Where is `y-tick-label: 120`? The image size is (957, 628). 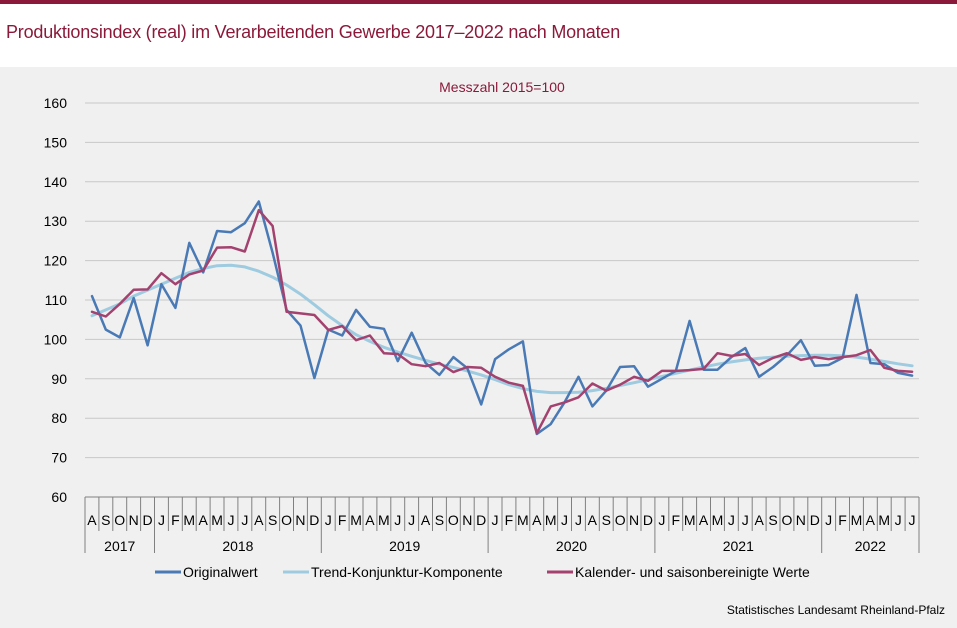
y-tick-label: 120 is located at coordinates (56, 261).